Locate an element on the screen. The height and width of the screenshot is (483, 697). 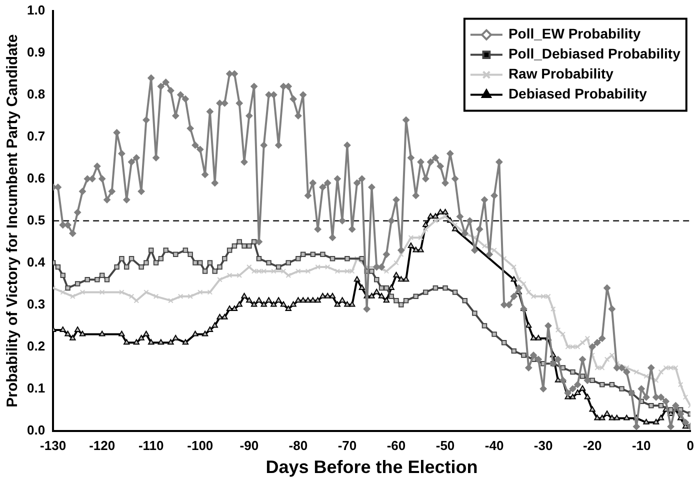
legend-label: Poll_Debiased Probability is located at coordinates (594, 54).